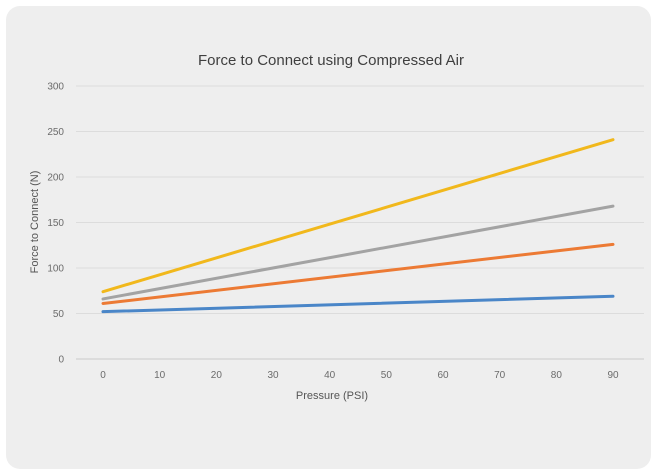  What do you see at coordinates (387, 375) in the screenshot?
I see `x-tick-label: 50` at bounding box center [387, 375].